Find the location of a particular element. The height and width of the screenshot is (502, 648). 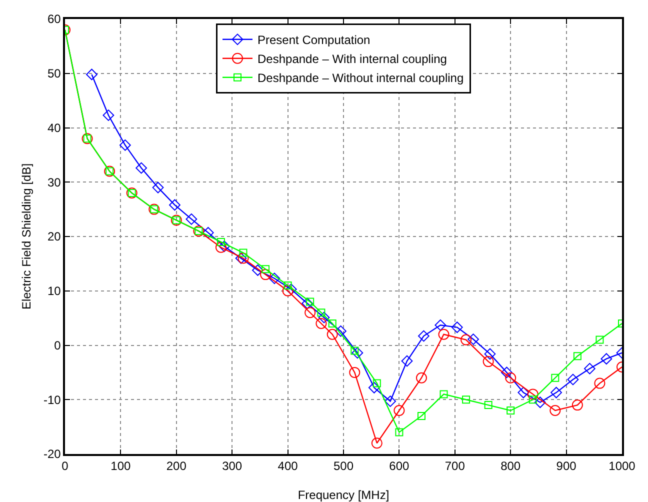

y-tick-label: -10 is located at coordinates (53, 399).